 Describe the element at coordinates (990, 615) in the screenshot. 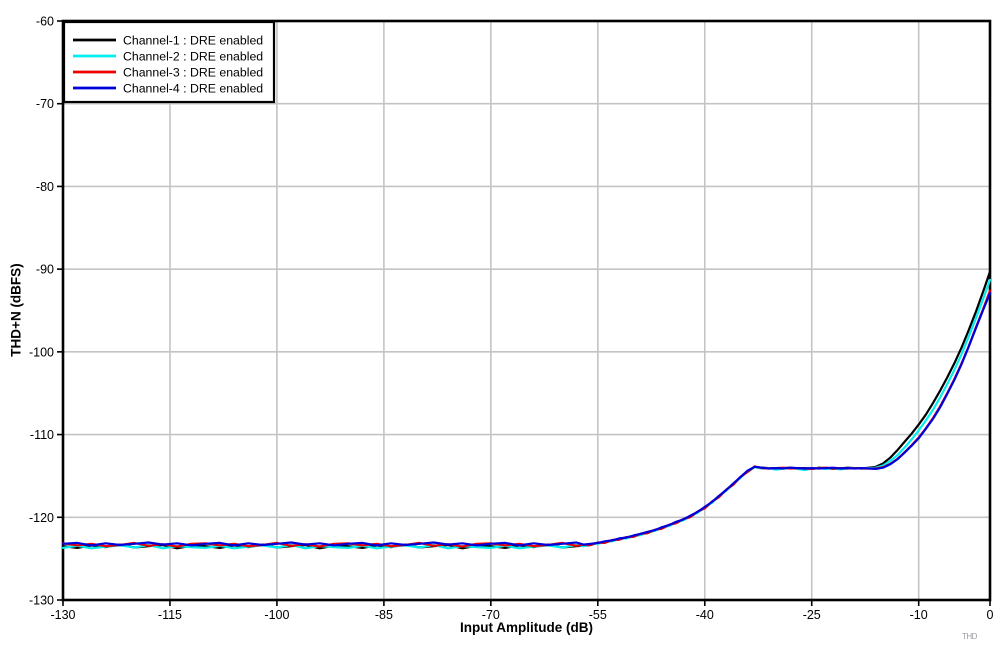

I see `x-tick-label: 0` at that location.